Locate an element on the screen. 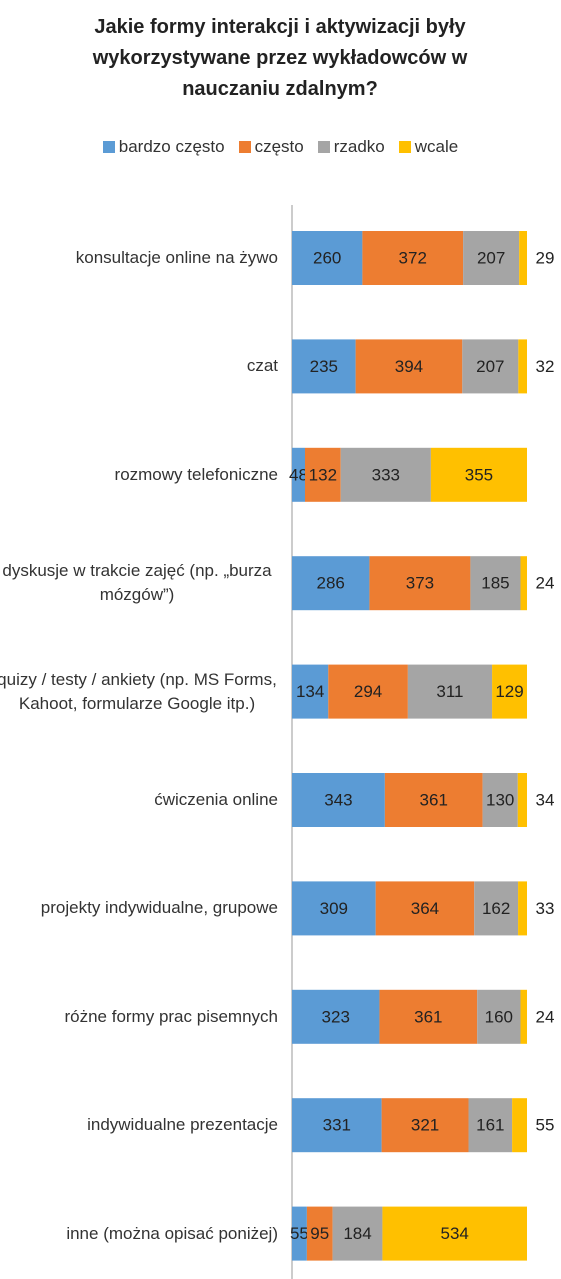 Image resolution: width=561 pixels, height=1279 pixels. data-label: 235 is located at coordinates (324, 366).